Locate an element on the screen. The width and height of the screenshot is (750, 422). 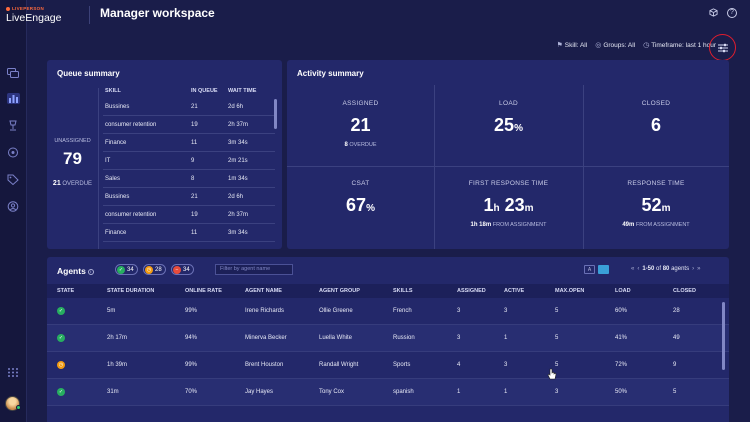
agent-duration-cell: 1h 39m is located at coordinates (117, 365).